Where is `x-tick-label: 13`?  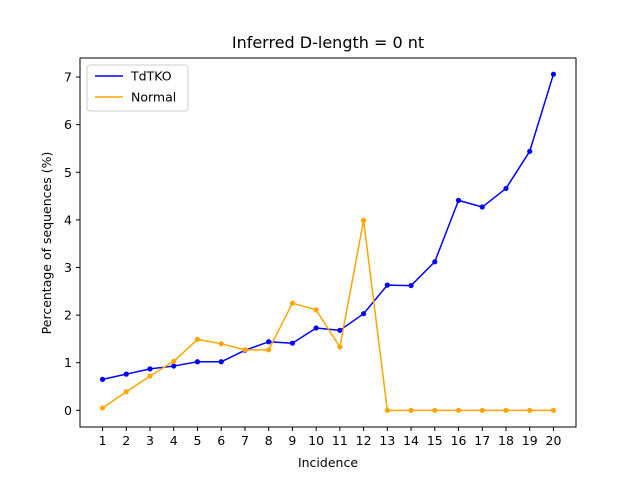 x-tick-label: 13 is located at coordinates (387, 440).